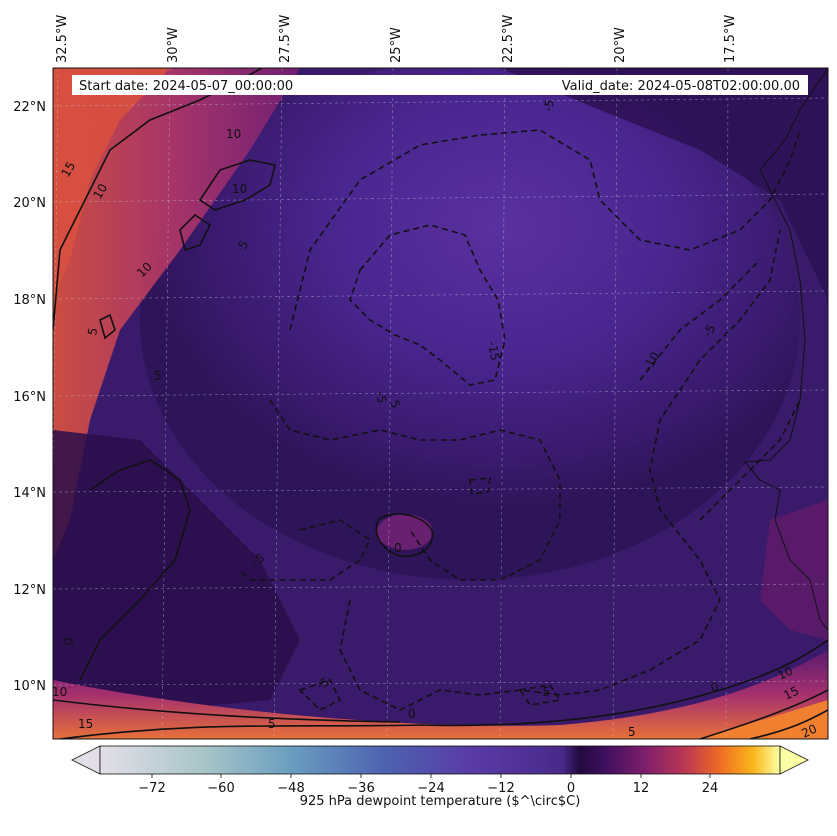 This screenshot has width=837, height=836. I want to click on lon-label: 32.5°W, so click(62, 39).